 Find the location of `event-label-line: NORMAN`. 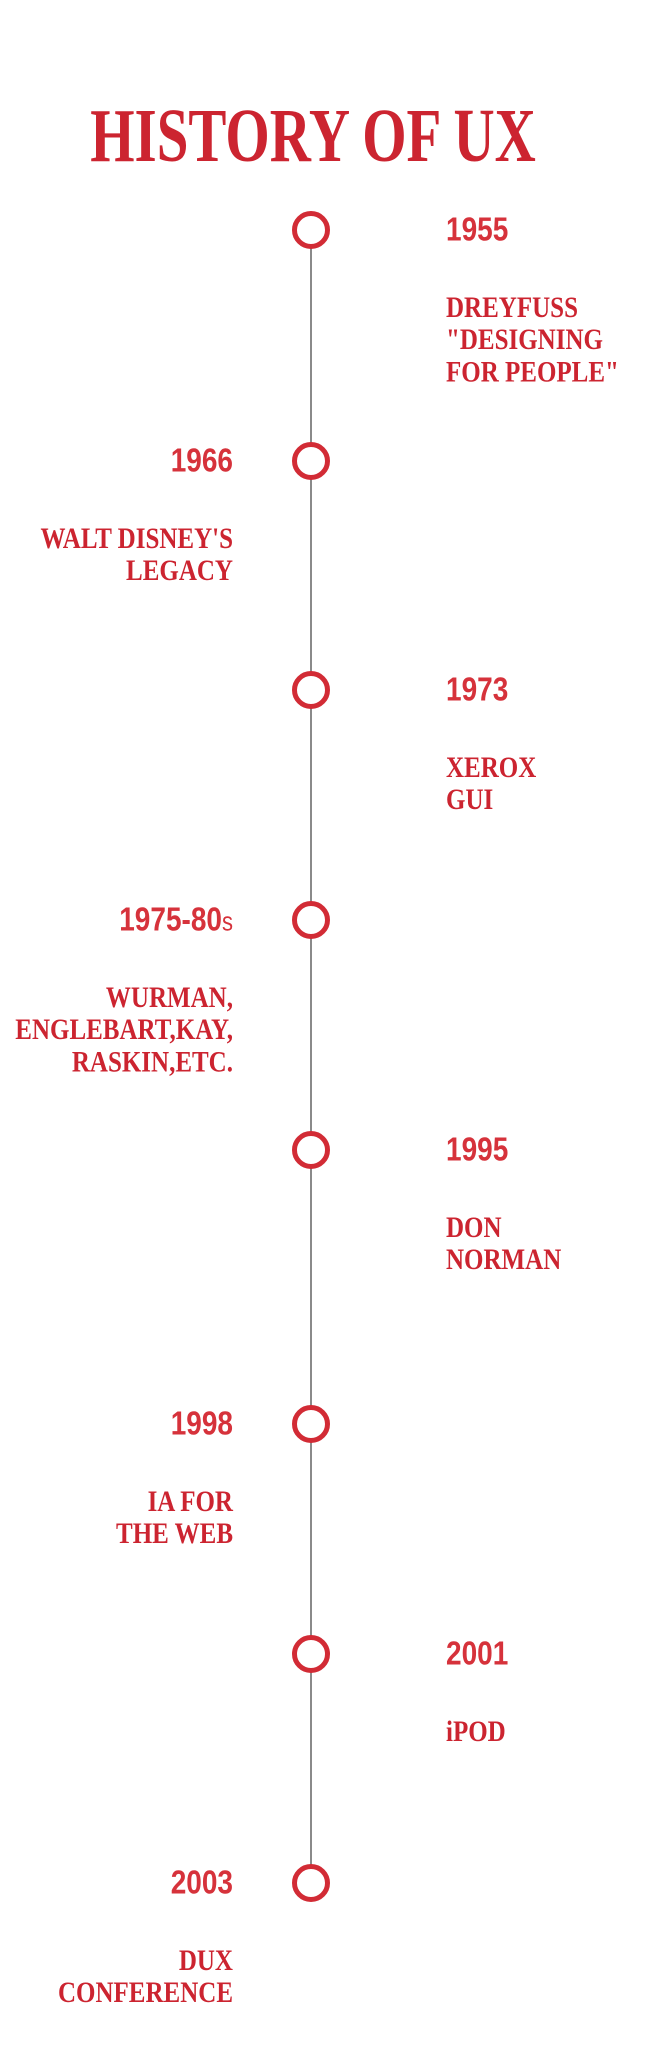

event-label-line: NORMAN is located at coordinates (504, 1260).